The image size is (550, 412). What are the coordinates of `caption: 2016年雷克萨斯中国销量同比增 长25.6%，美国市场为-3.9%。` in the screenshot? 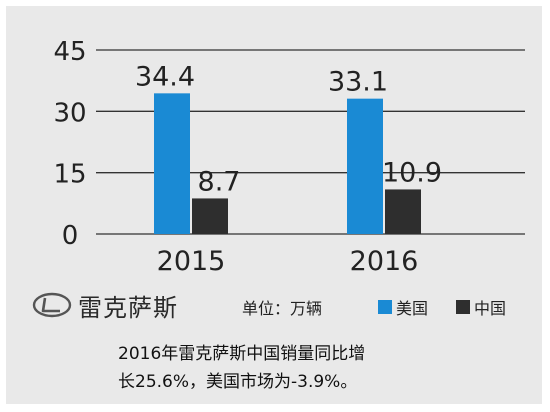 It's located at (283, 368).